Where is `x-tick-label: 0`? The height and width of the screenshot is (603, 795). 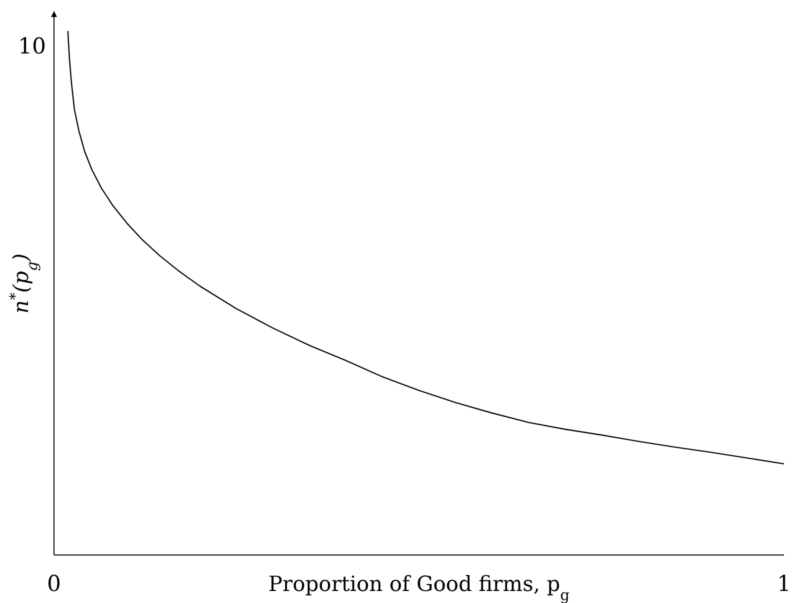
x-tick-label: 0 is located at coordinates (54, 584).